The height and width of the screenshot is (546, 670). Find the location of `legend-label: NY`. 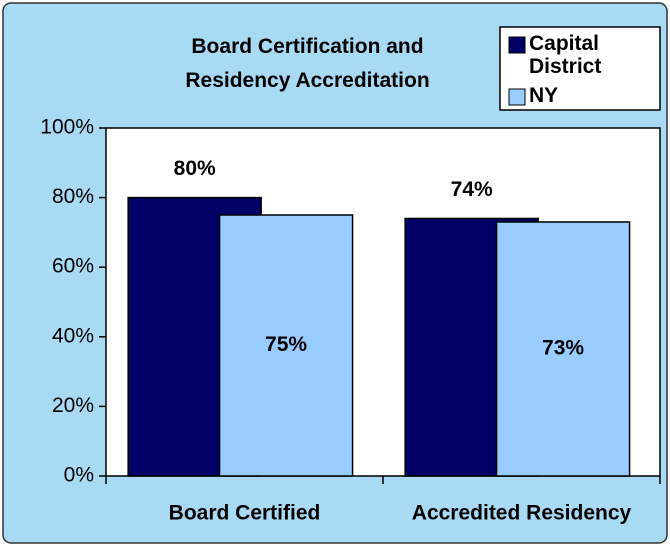

legend-label: NY is located at coordinates (544, 95).